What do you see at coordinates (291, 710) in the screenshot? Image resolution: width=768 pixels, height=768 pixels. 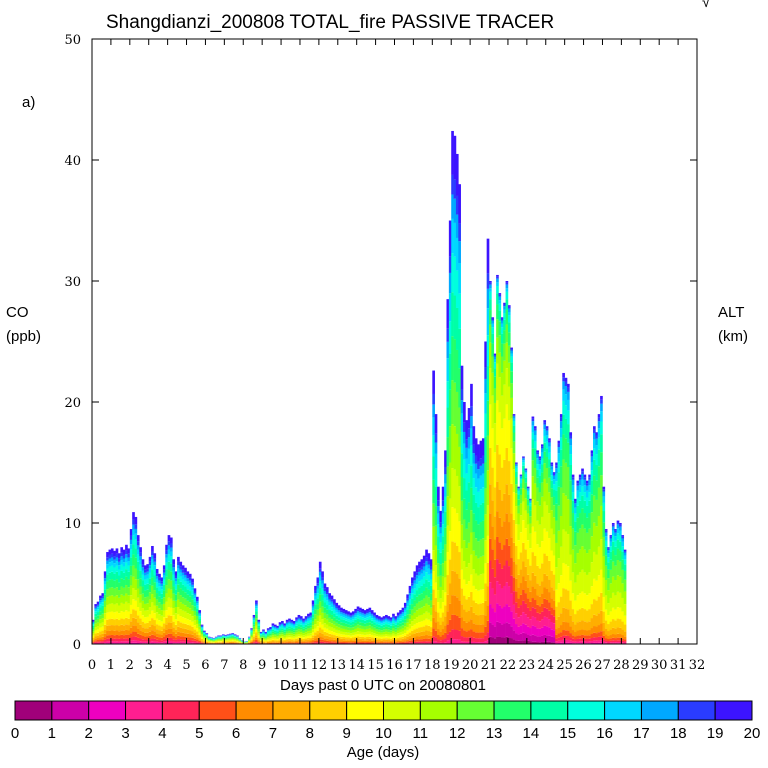 I see `colorbar-swatch` at bounding box center [291, 710].